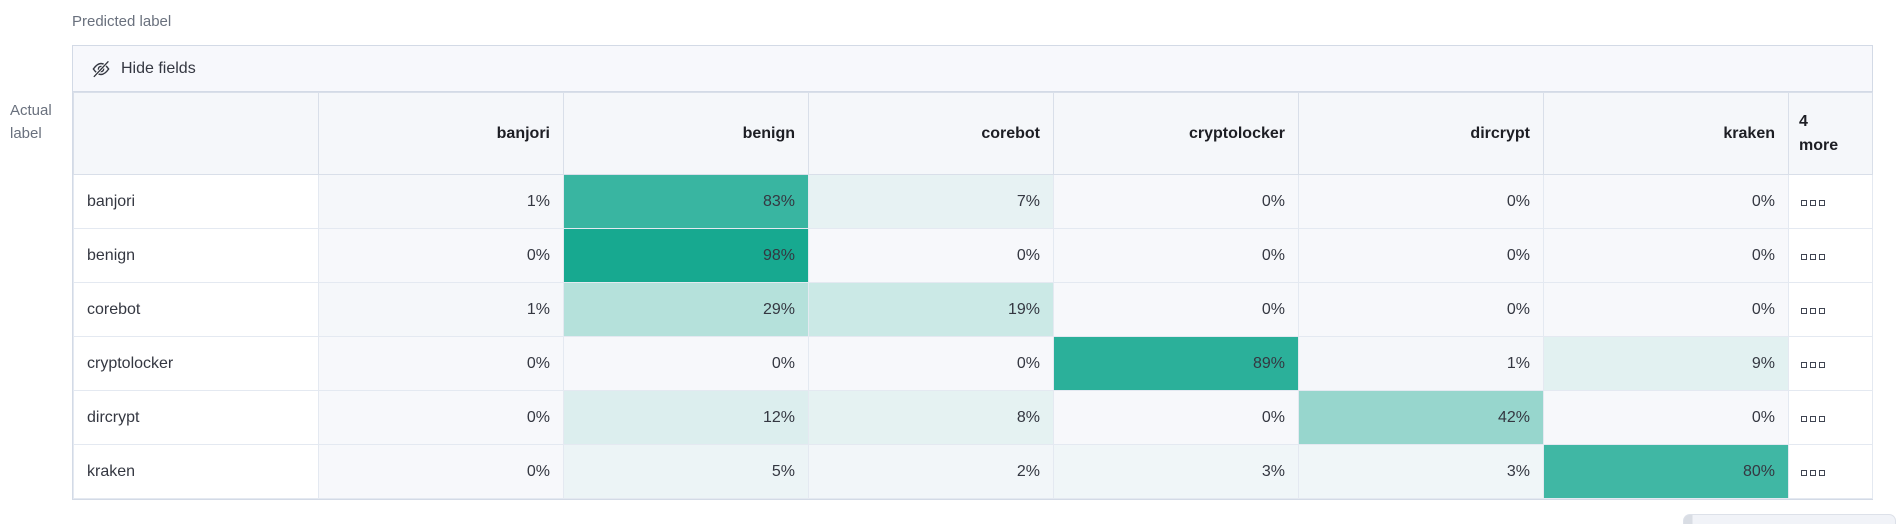  I want to click on cell-cryptolocker-kraken: 9%, so click(1666, 363).